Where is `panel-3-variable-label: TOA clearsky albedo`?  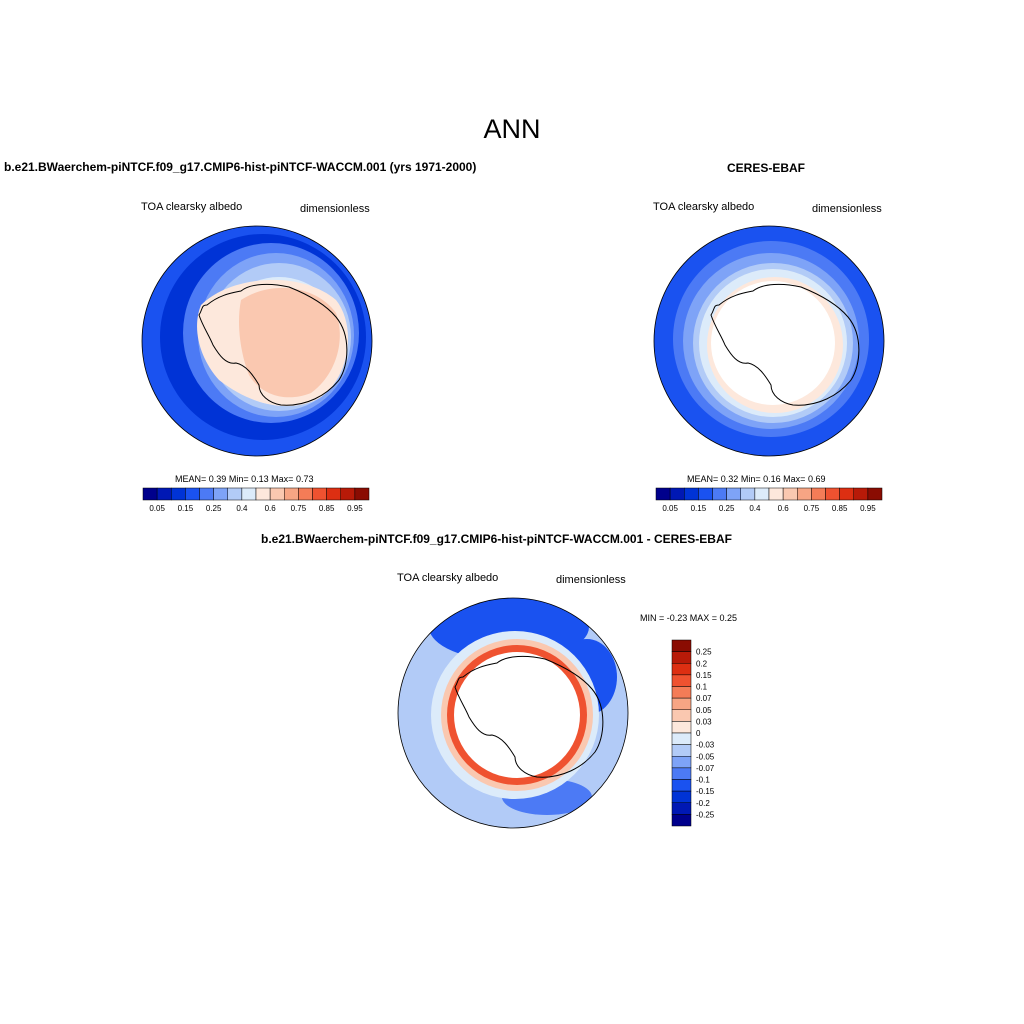 panel-3-variable-label: TOA clearsky albedo is located at coordinates (448, 578).